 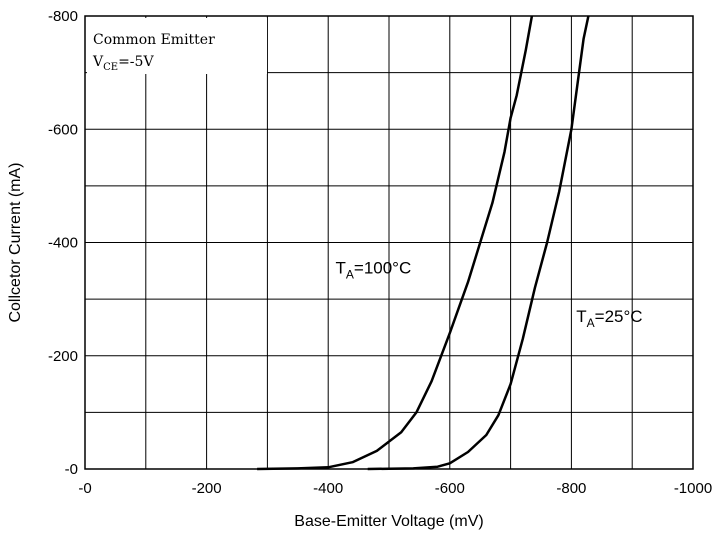 I want to click on annotation-vce: VCE=-5V, so click(x=123, y=63).